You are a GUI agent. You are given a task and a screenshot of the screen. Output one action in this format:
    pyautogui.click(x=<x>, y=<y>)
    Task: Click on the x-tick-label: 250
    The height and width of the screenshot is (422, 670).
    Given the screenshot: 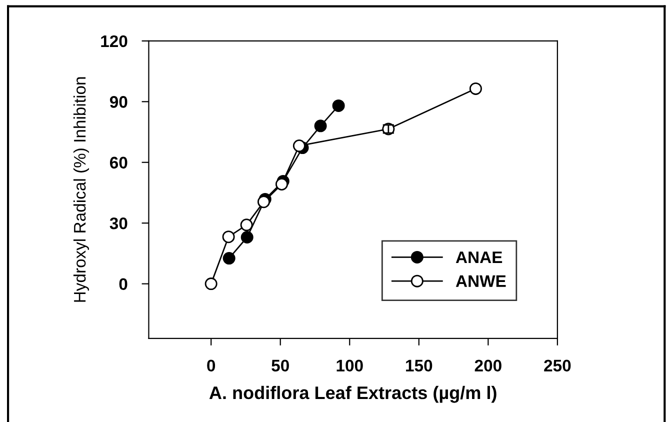 What is the action you would take?
    pyautogui.click(x=557, y=366)
    